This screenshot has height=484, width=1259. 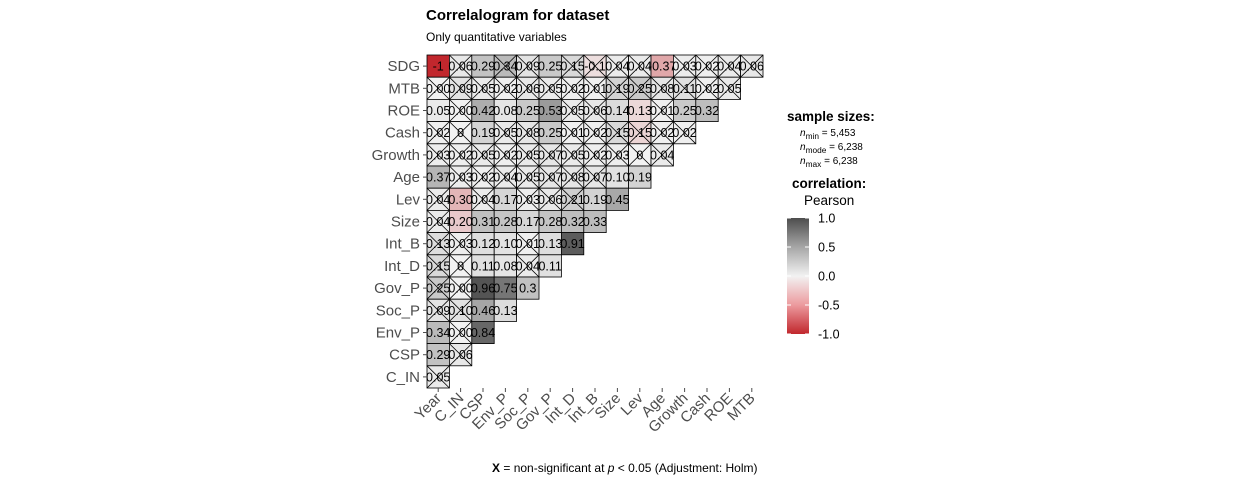 What do you see at coordinates (829, 335) in the screenshot?
I see `legend-tick-label: -1.0` at bounding box center [829, 335].